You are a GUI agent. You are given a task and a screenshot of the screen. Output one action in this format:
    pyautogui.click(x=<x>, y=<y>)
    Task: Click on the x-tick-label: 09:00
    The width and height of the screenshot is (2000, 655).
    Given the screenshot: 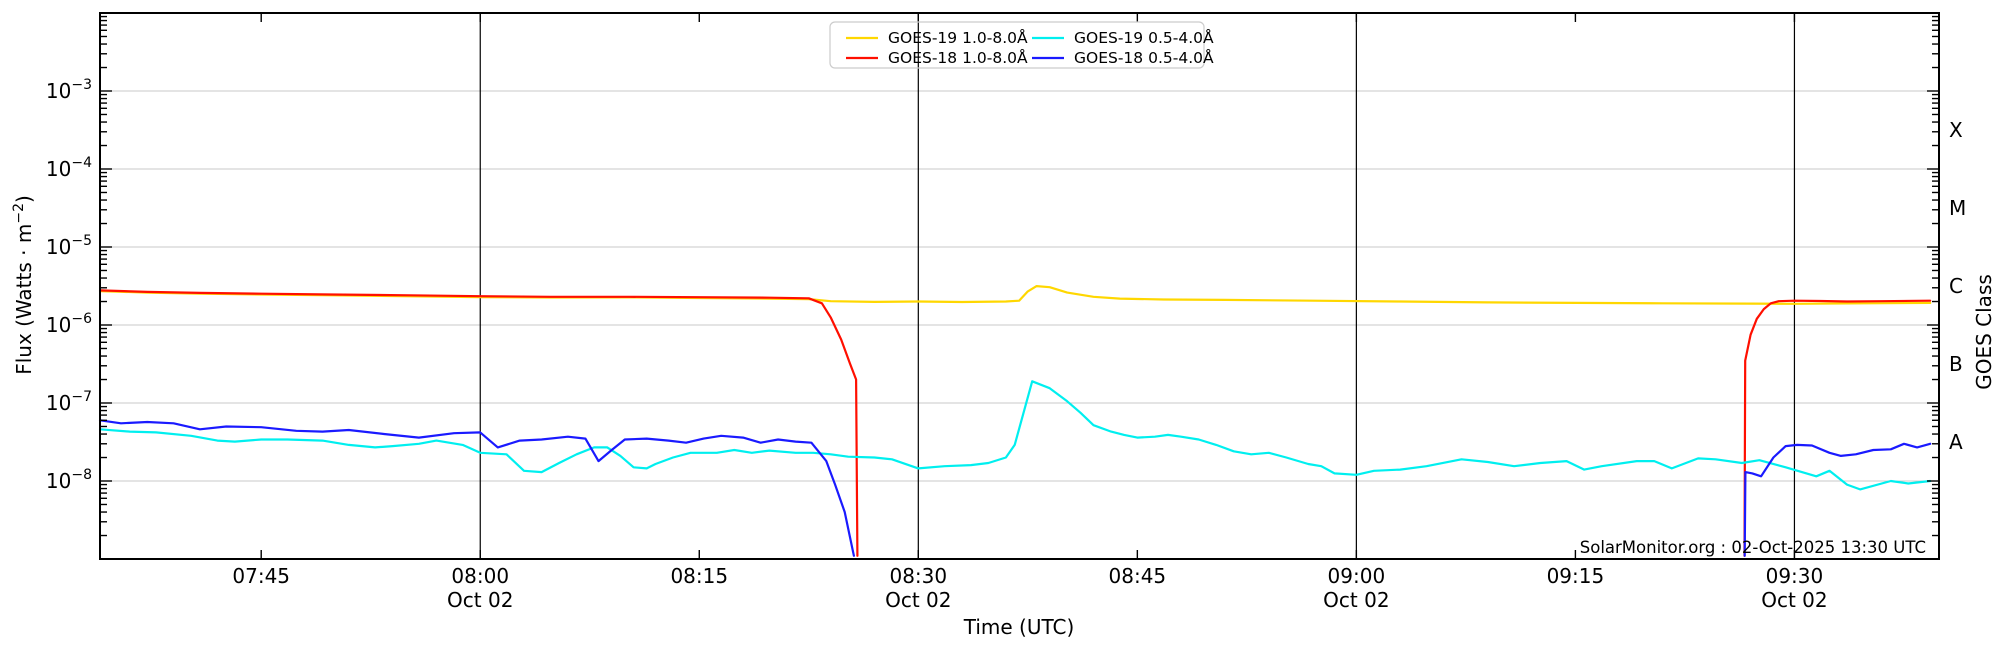 What is the action you would take?
    pyautogui.click(x=1357, y=576)
    